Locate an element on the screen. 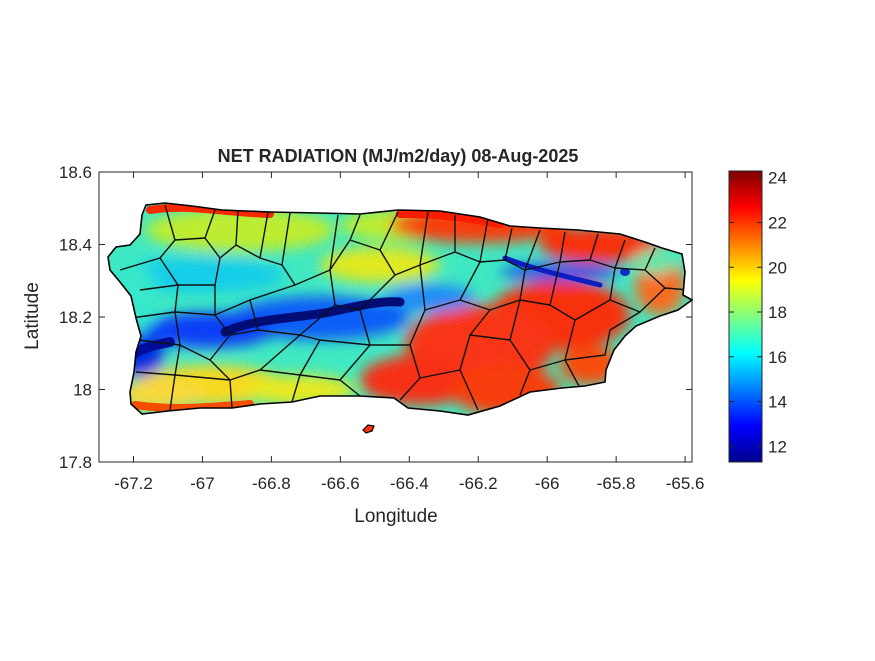 Image resolution: width=875 pixels, height=661 pixels. colorbar-tick-label: 16 is located at coordinates (777, 357).